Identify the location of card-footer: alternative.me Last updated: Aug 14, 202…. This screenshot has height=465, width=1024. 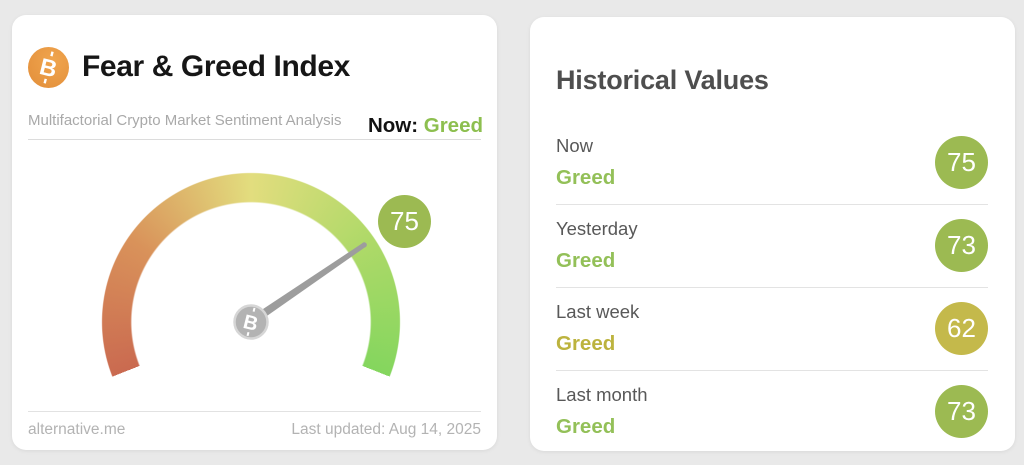
(254, 425).